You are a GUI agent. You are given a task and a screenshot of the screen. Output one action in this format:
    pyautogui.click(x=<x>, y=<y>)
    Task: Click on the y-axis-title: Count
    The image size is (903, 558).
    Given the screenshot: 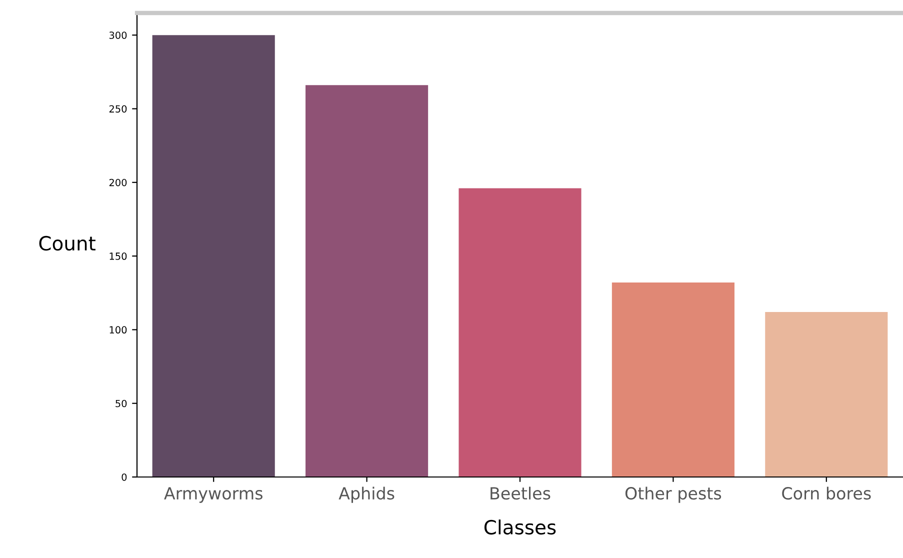 What is the action you would take?
    pyautogui.click(x=67, y=243)
    